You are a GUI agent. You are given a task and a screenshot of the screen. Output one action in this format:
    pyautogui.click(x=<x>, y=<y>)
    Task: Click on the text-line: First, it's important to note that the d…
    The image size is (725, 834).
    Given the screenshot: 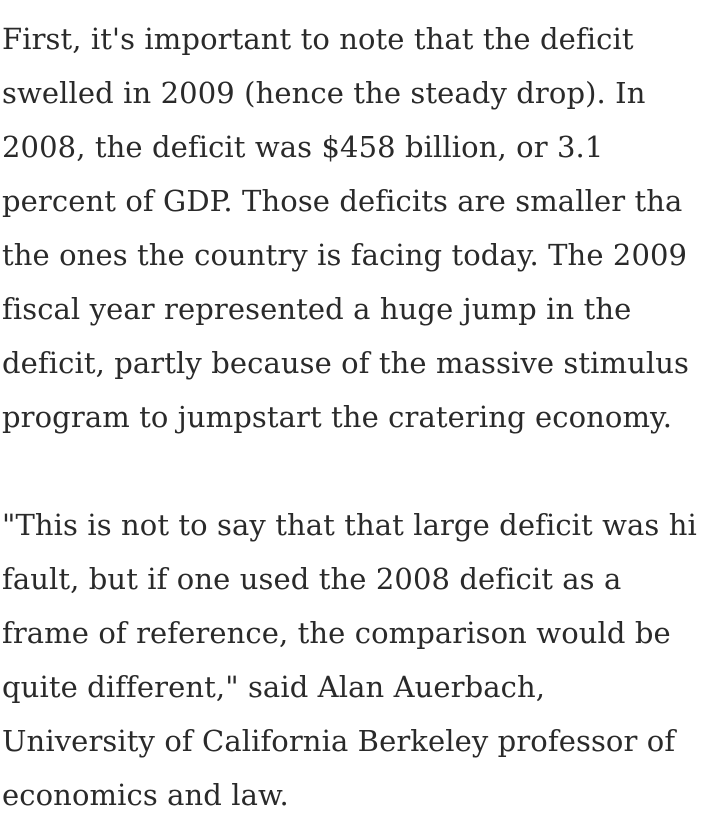 What is the action you would take?
    pyautogui.click(x=318, y=39)
    